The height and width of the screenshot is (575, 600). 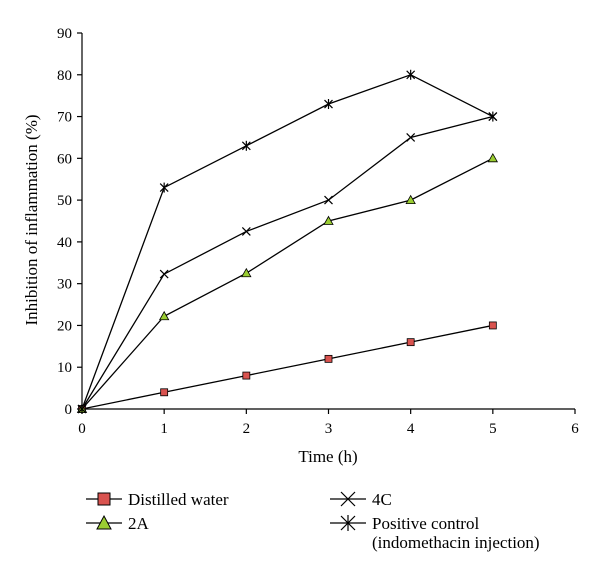 I want to click on y-tick-label: 40, so click(x=64, y=243).